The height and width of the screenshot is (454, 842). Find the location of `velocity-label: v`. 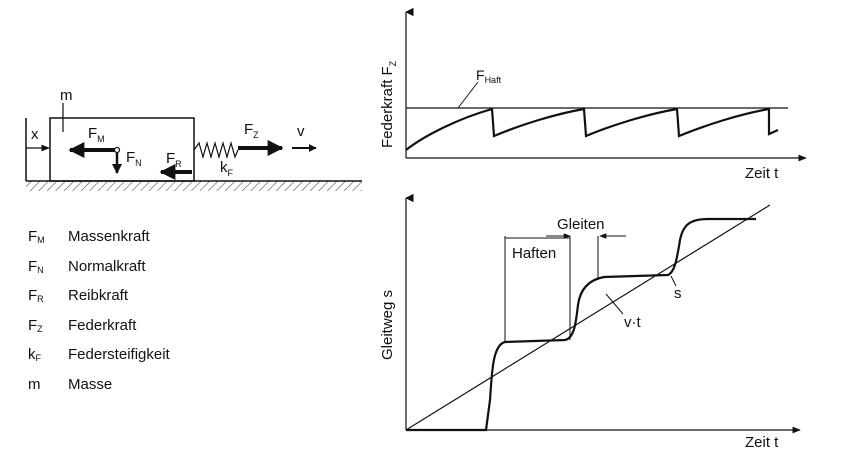

velocity-label: v is located at coordinates (301, 131).